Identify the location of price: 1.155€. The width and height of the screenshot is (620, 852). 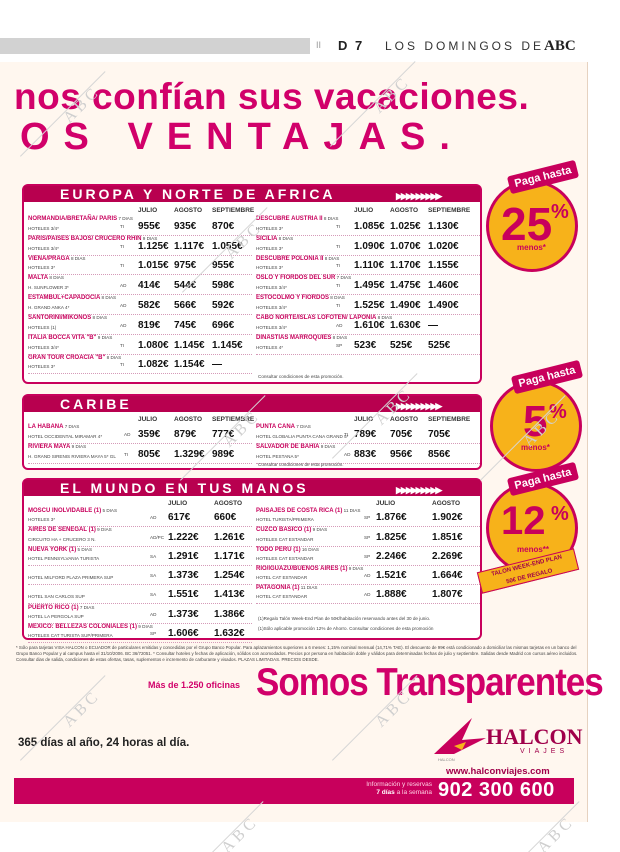
(443, 266).